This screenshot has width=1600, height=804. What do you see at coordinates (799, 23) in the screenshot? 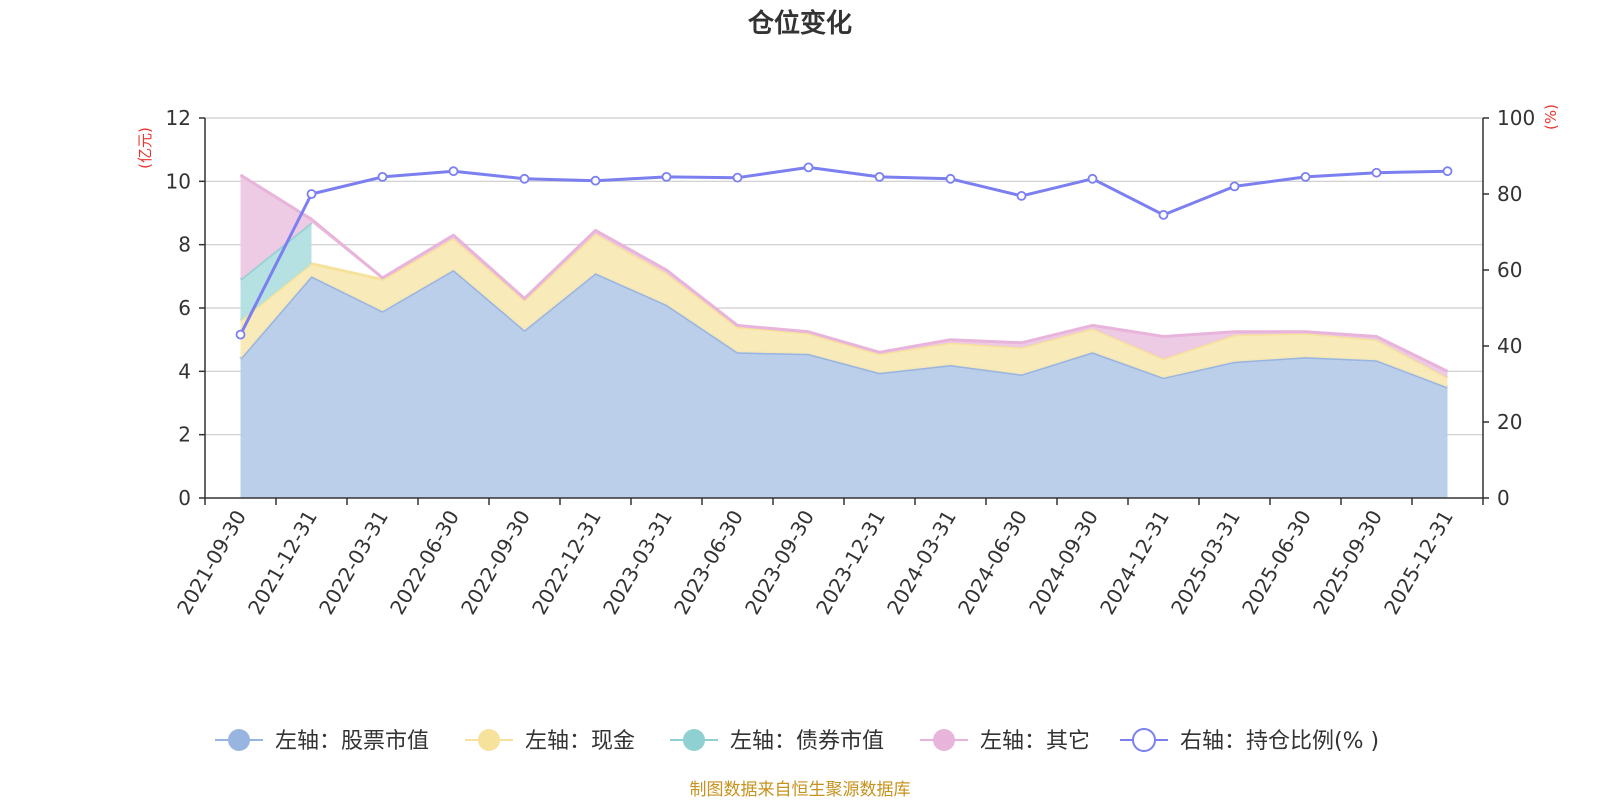
I see `chart-title: 仓位变化` at bounding box center [799, 23].